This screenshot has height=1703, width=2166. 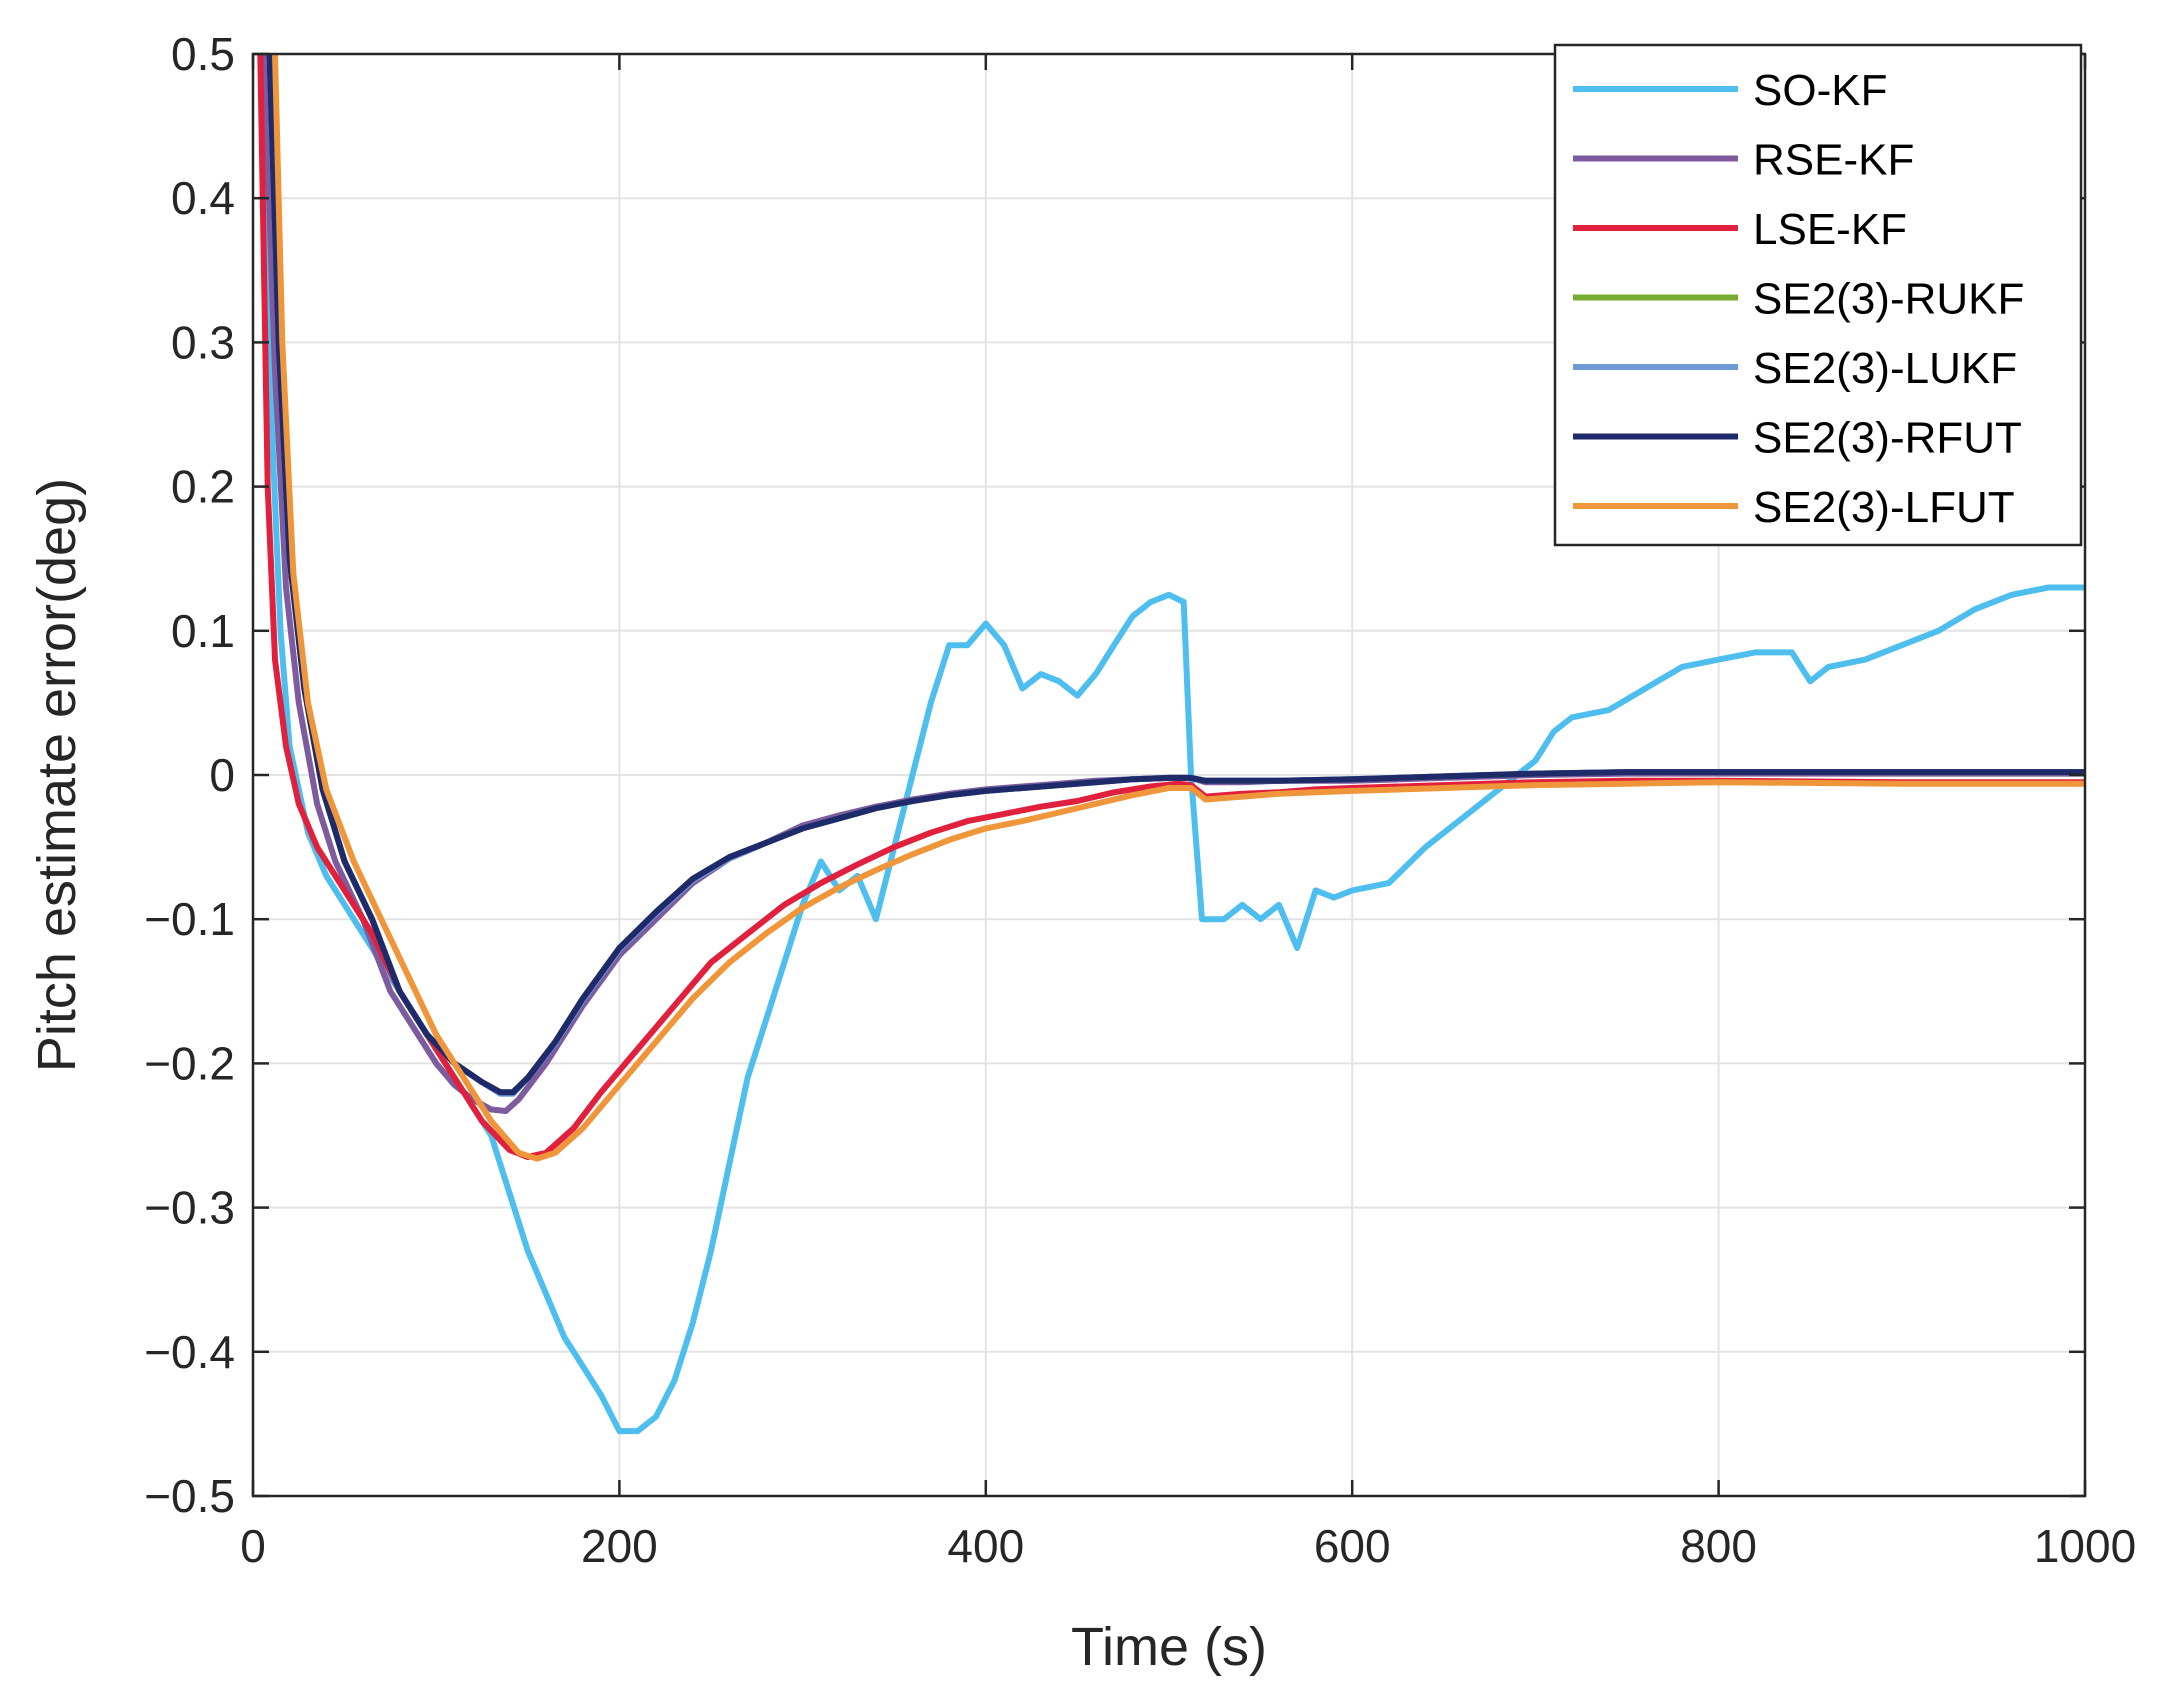 I want to click on x-axis-label: Time (s), so click(x=1169, y=1647).